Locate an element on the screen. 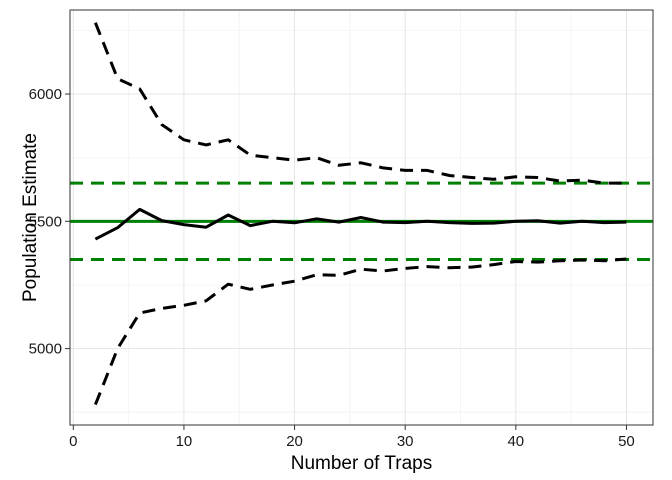  x-tick-label: 0 is located at coordinates (73, 441).